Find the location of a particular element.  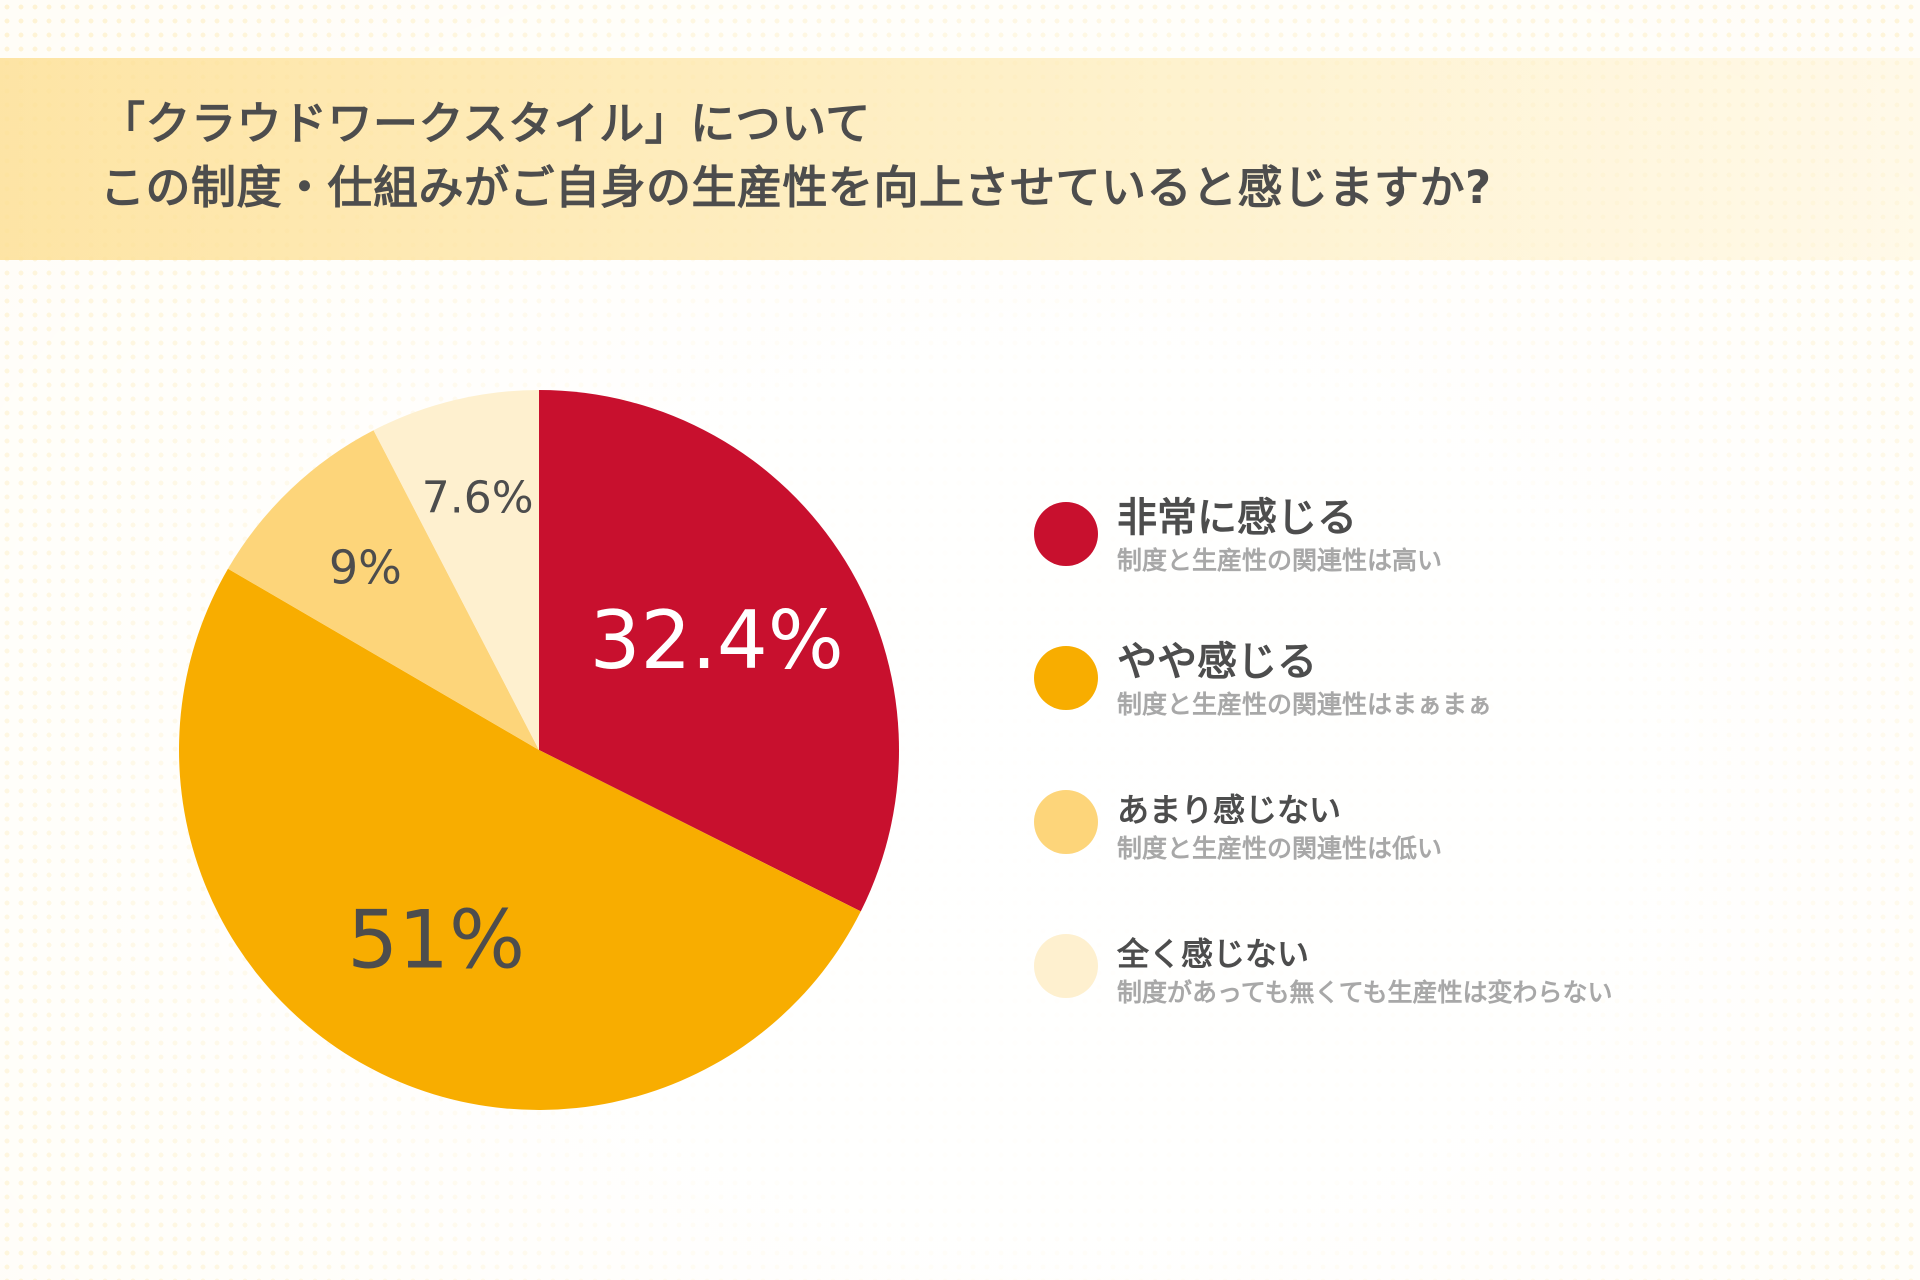

title-line-1: 「クラウドワークスタイル」について is located at coordinates (485, 123).